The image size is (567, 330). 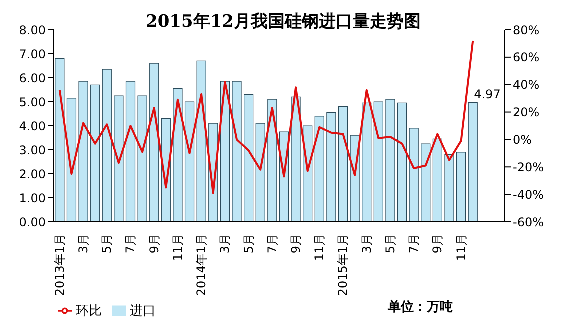 What do you see at coordinates (32, 150) in the screenshot?
I see `y-tick-label: 3.00` at bounding box center [32, 150].